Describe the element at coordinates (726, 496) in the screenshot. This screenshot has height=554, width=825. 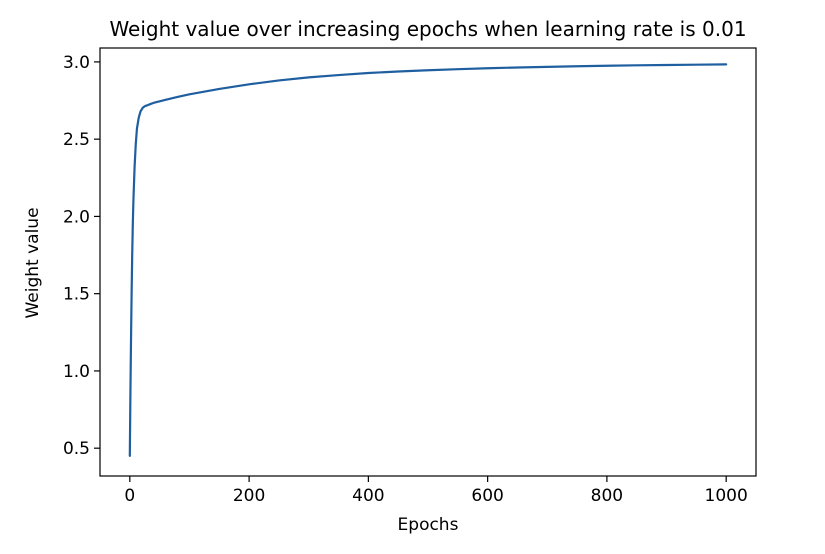
I see `x-tick-label: 1000` at that location.